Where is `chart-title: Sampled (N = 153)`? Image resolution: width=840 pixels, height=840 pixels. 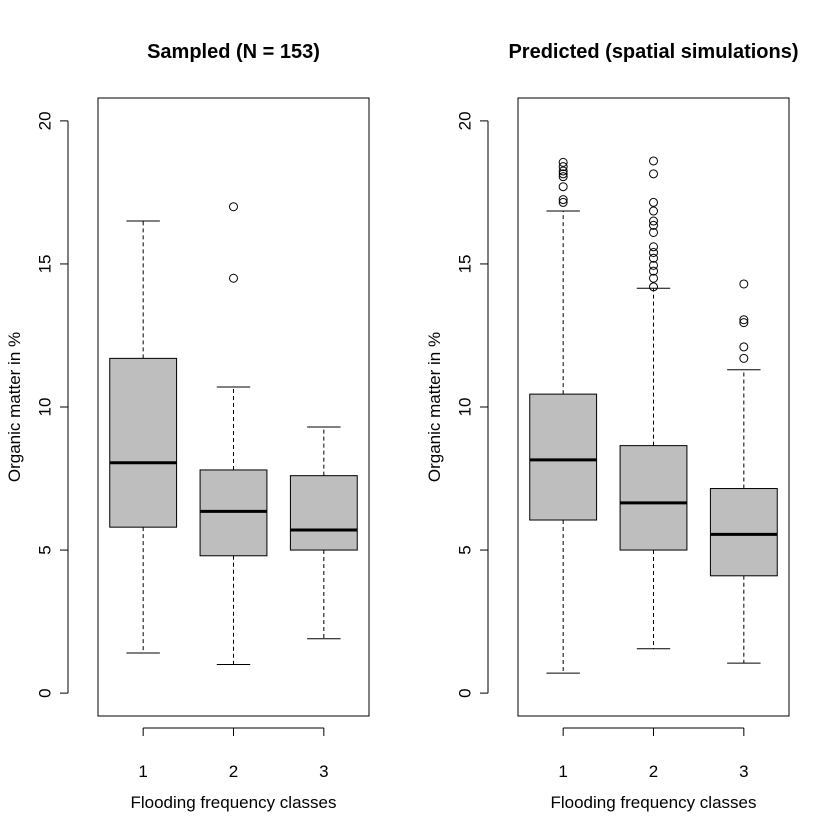 chart-title: Sampled (N = 153) is located at coordinates (233, 52).